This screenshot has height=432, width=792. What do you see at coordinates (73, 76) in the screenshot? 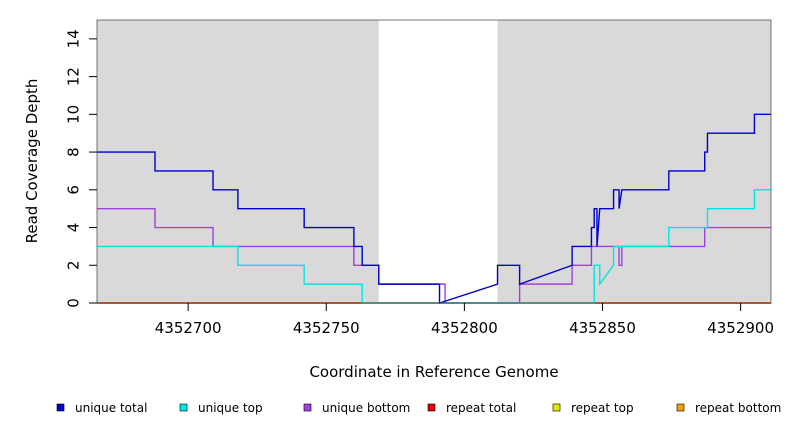
I see `y-tick-label: 12` at bounding box center [73, 76].